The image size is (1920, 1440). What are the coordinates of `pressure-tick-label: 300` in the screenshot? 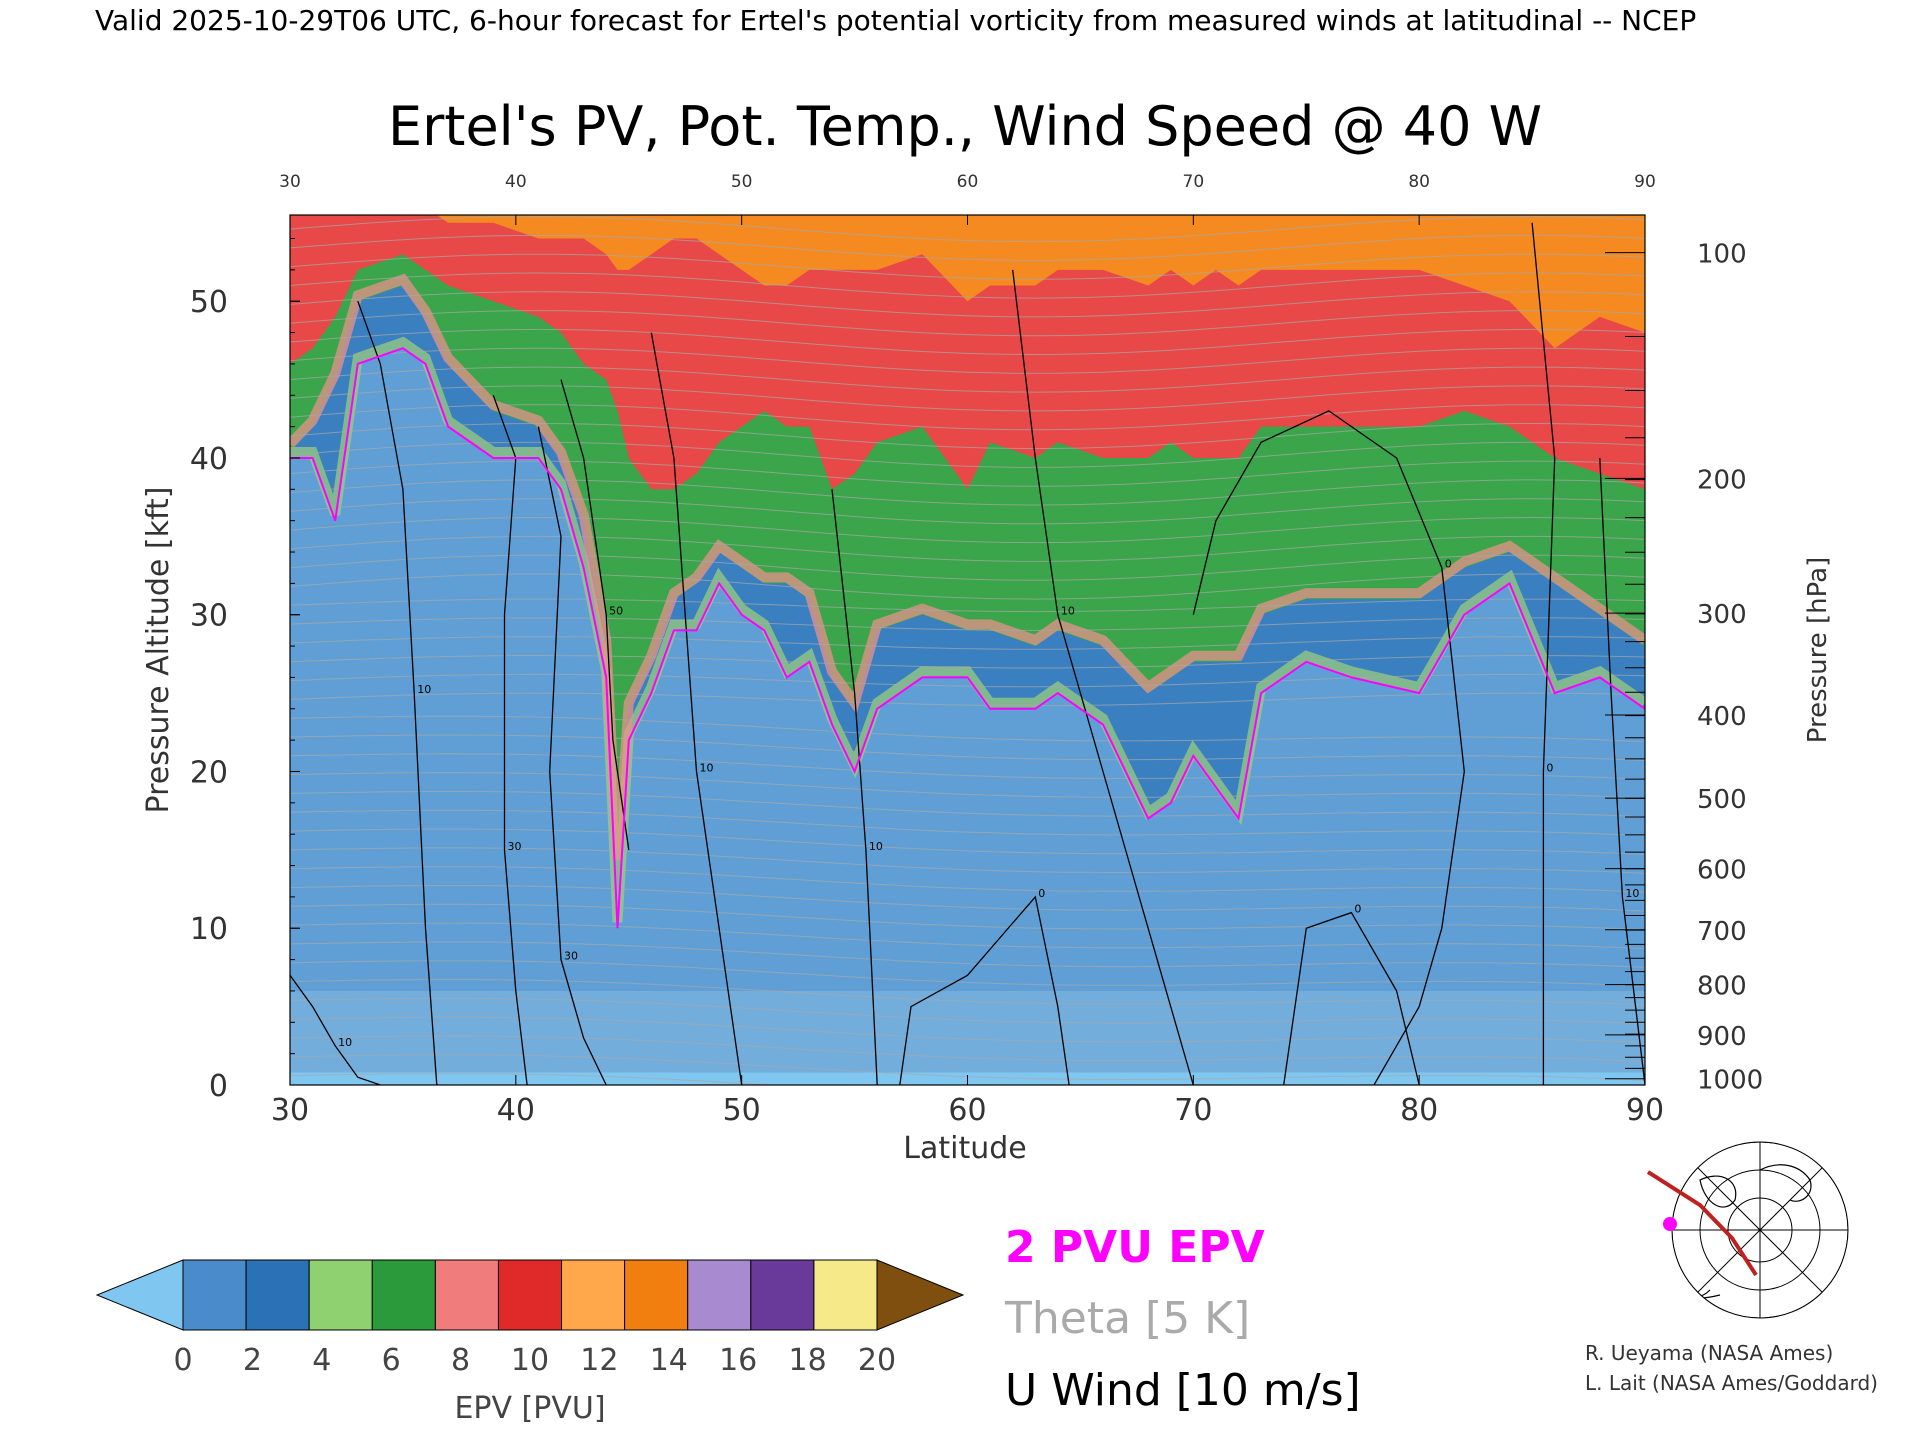 It's located at (1722, 615).